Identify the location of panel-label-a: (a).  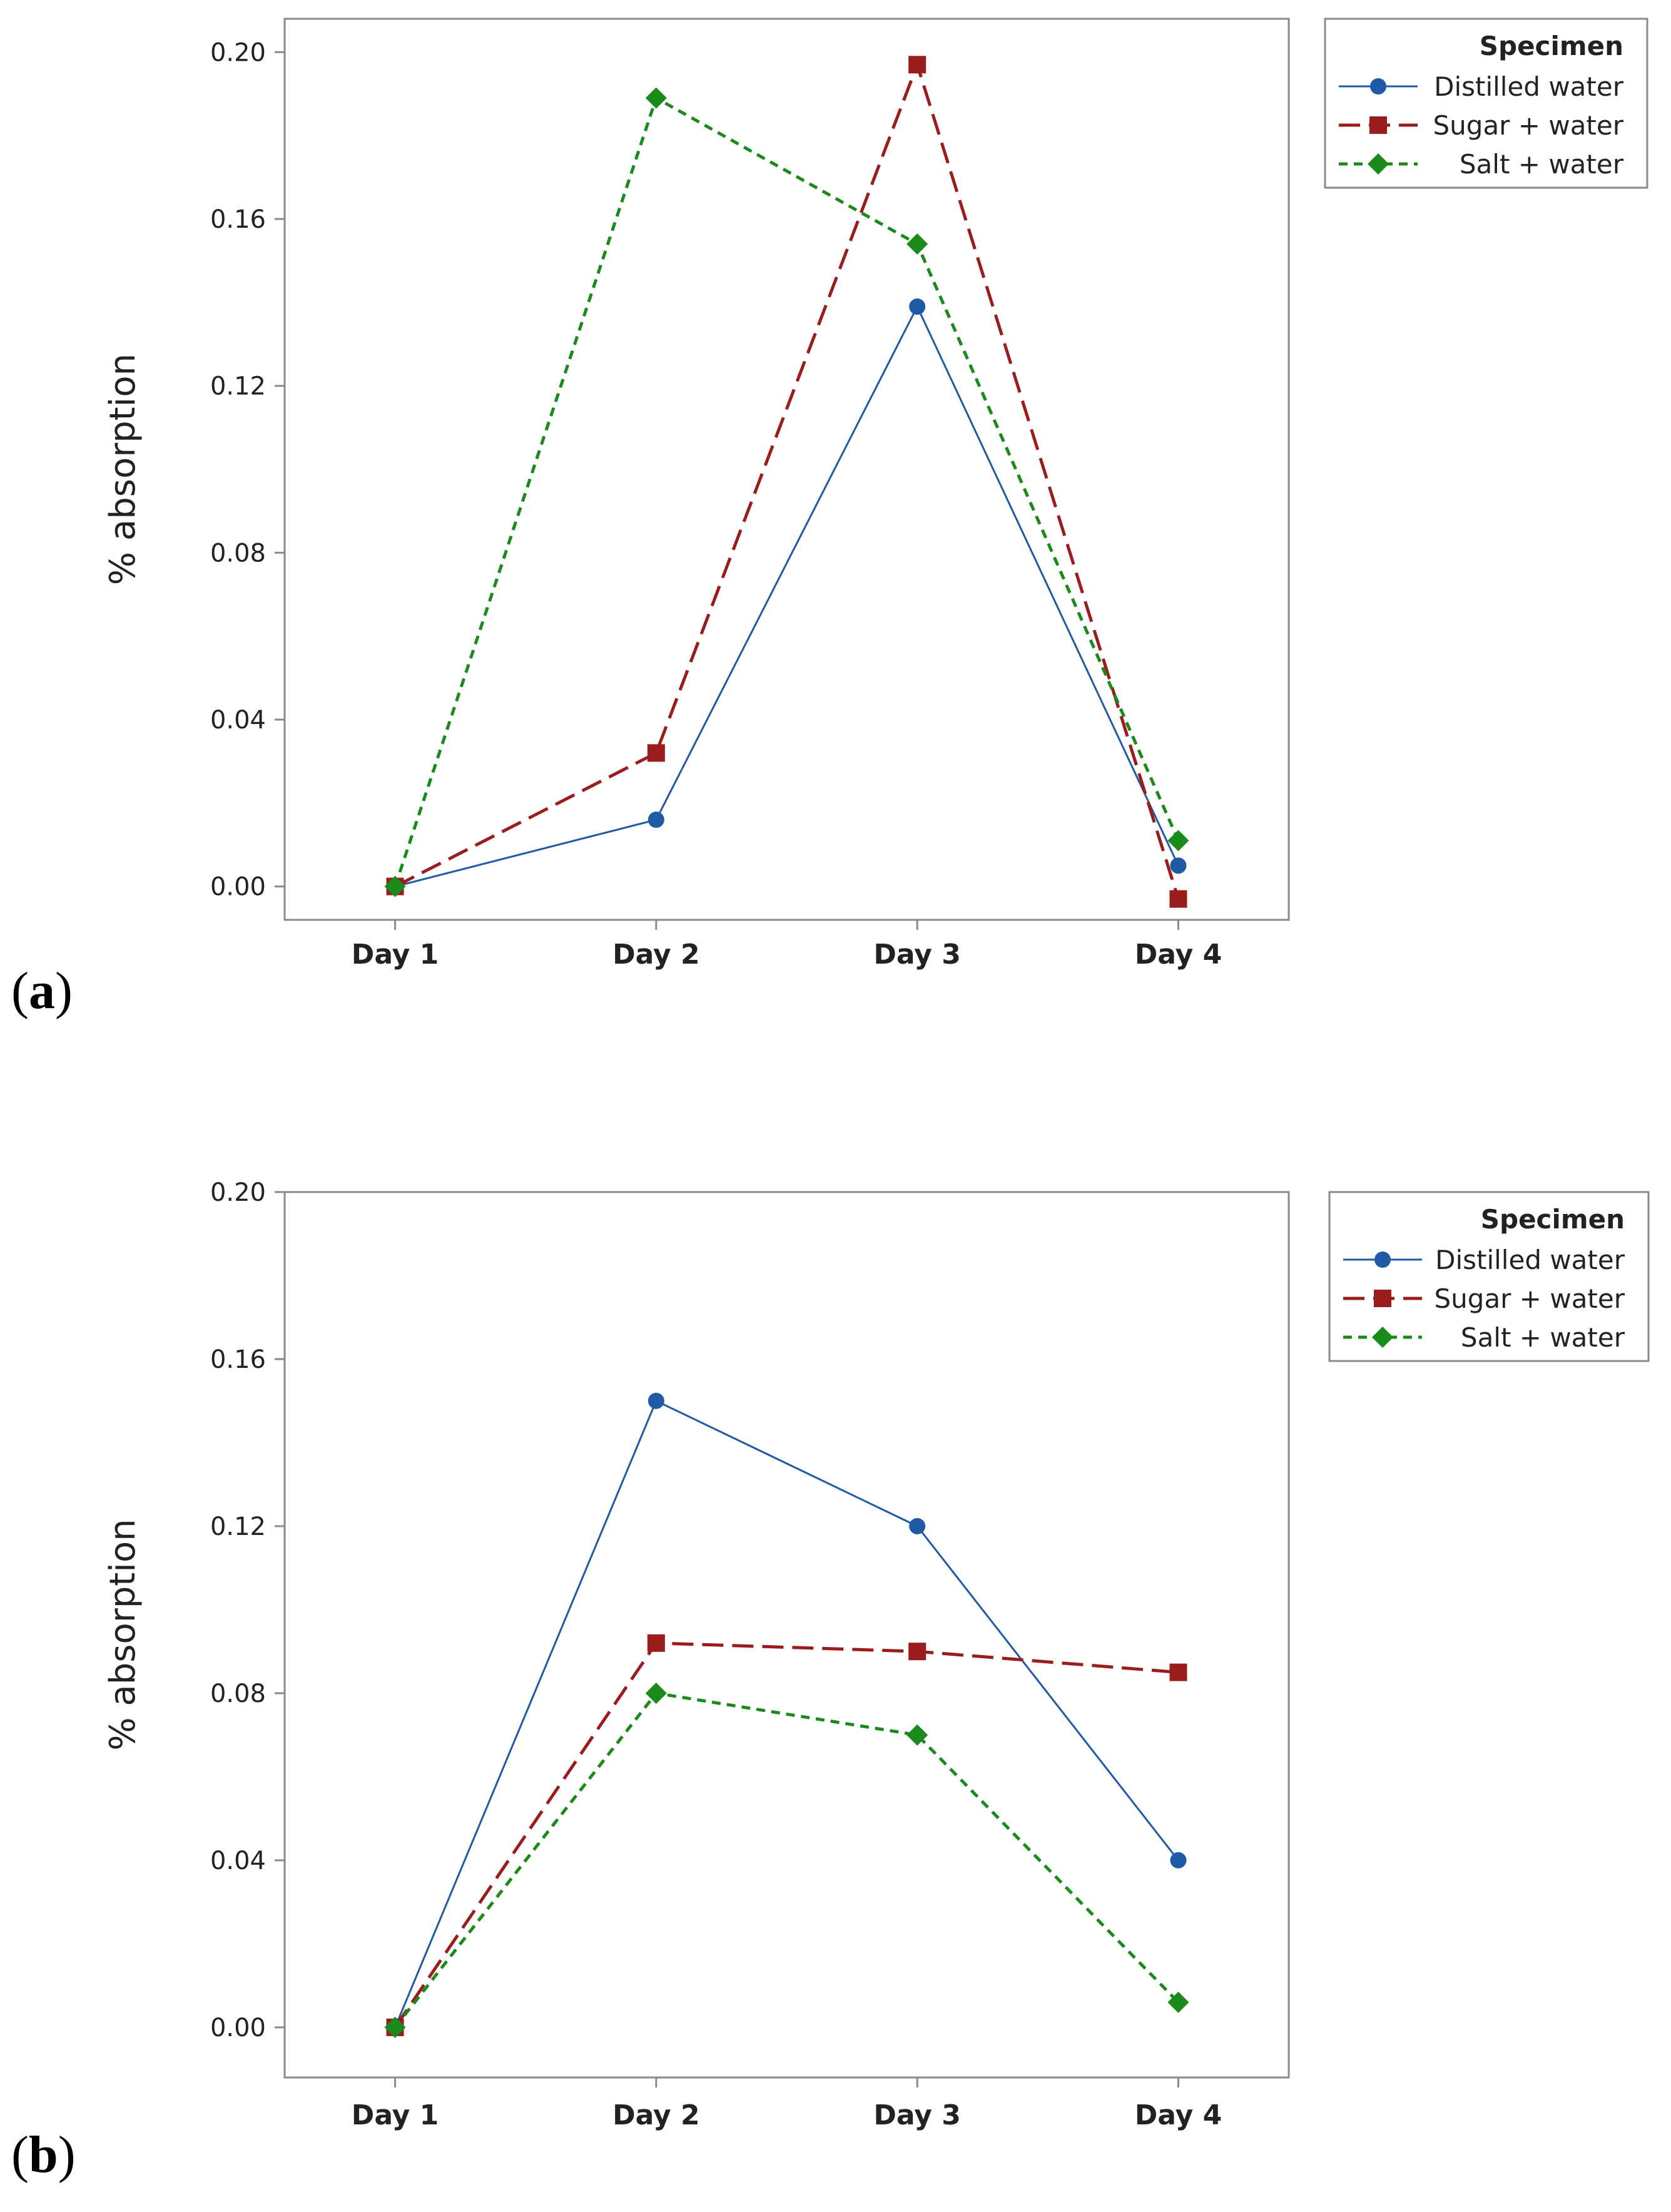
(42, 991).